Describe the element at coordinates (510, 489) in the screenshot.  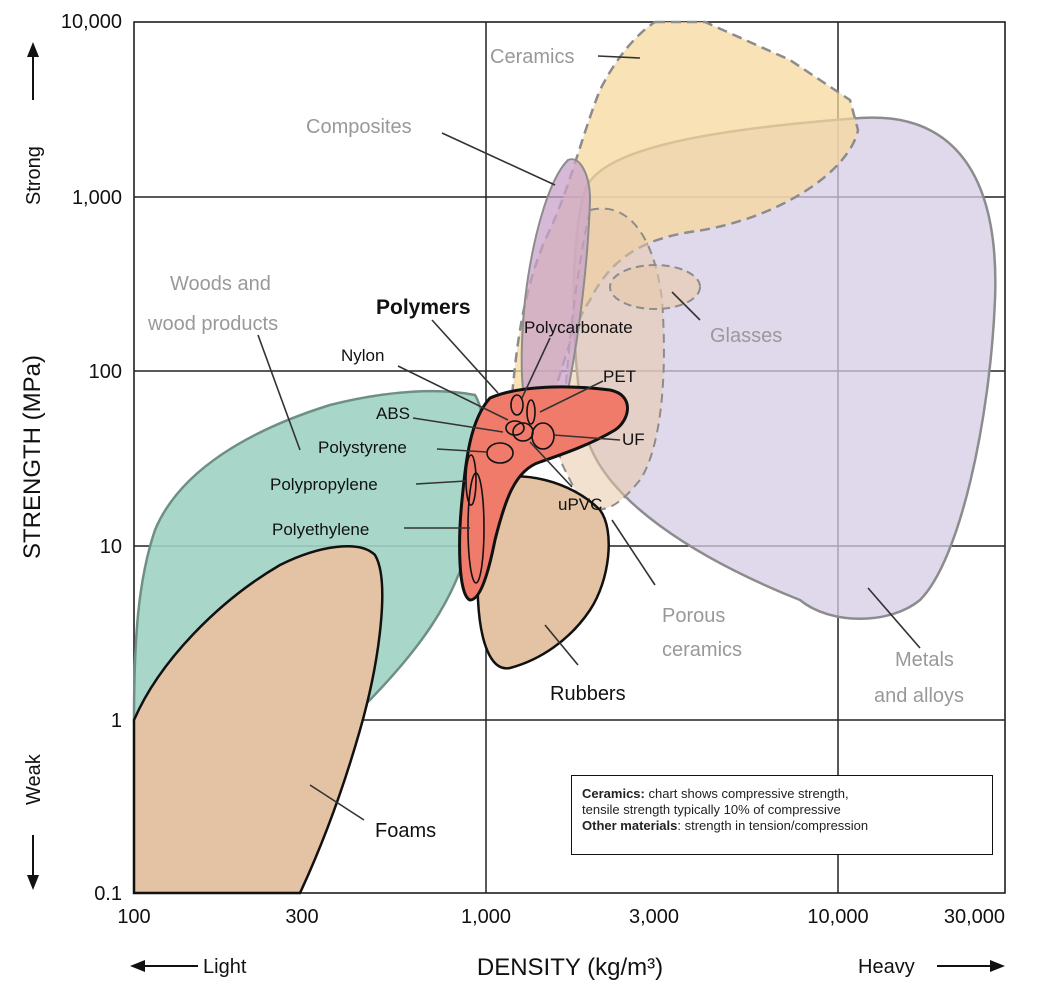
I see `polymer-blobs` at that location.